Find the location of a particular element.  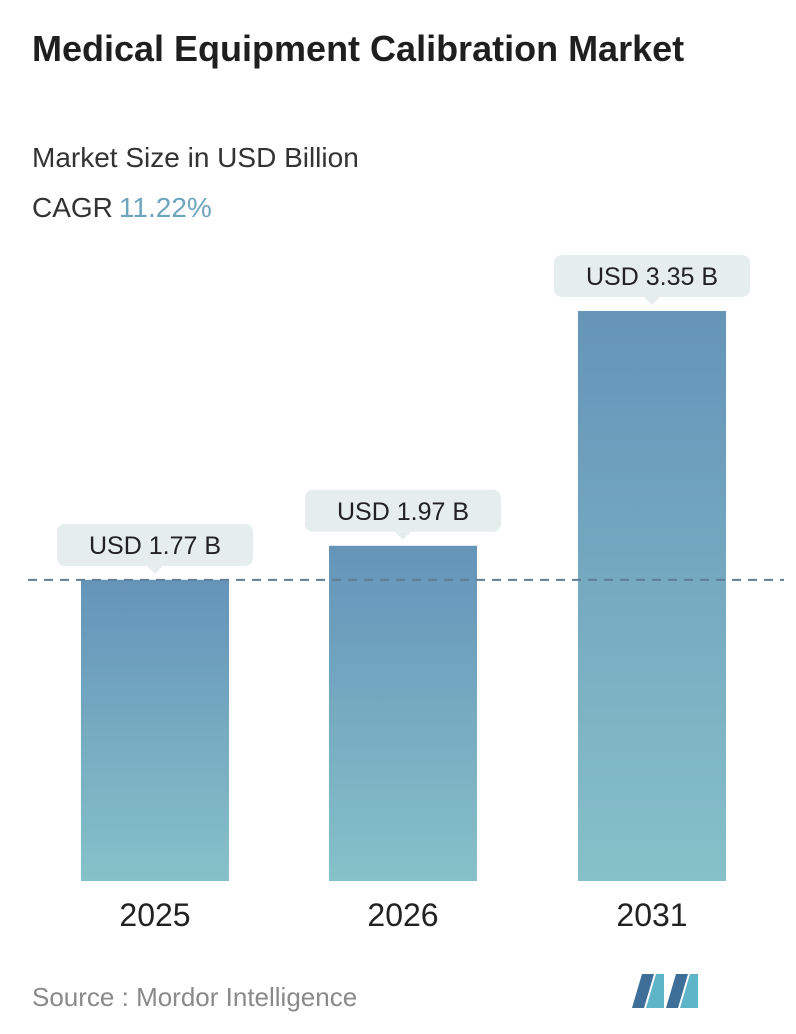

mordor-intelligence-logo is located at coordinates (665, 991).